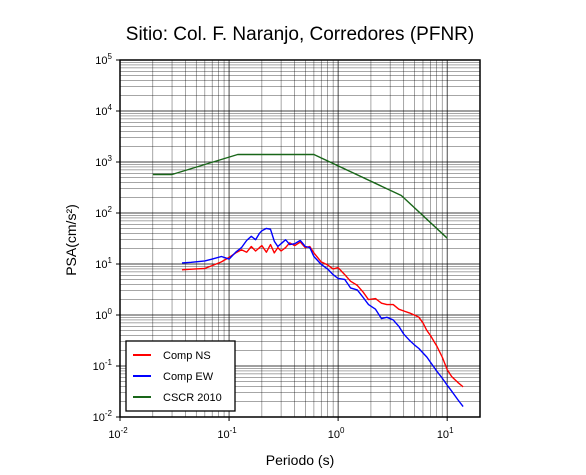  I want to click on x-tick-label: 10⁰, so click(336, 433).